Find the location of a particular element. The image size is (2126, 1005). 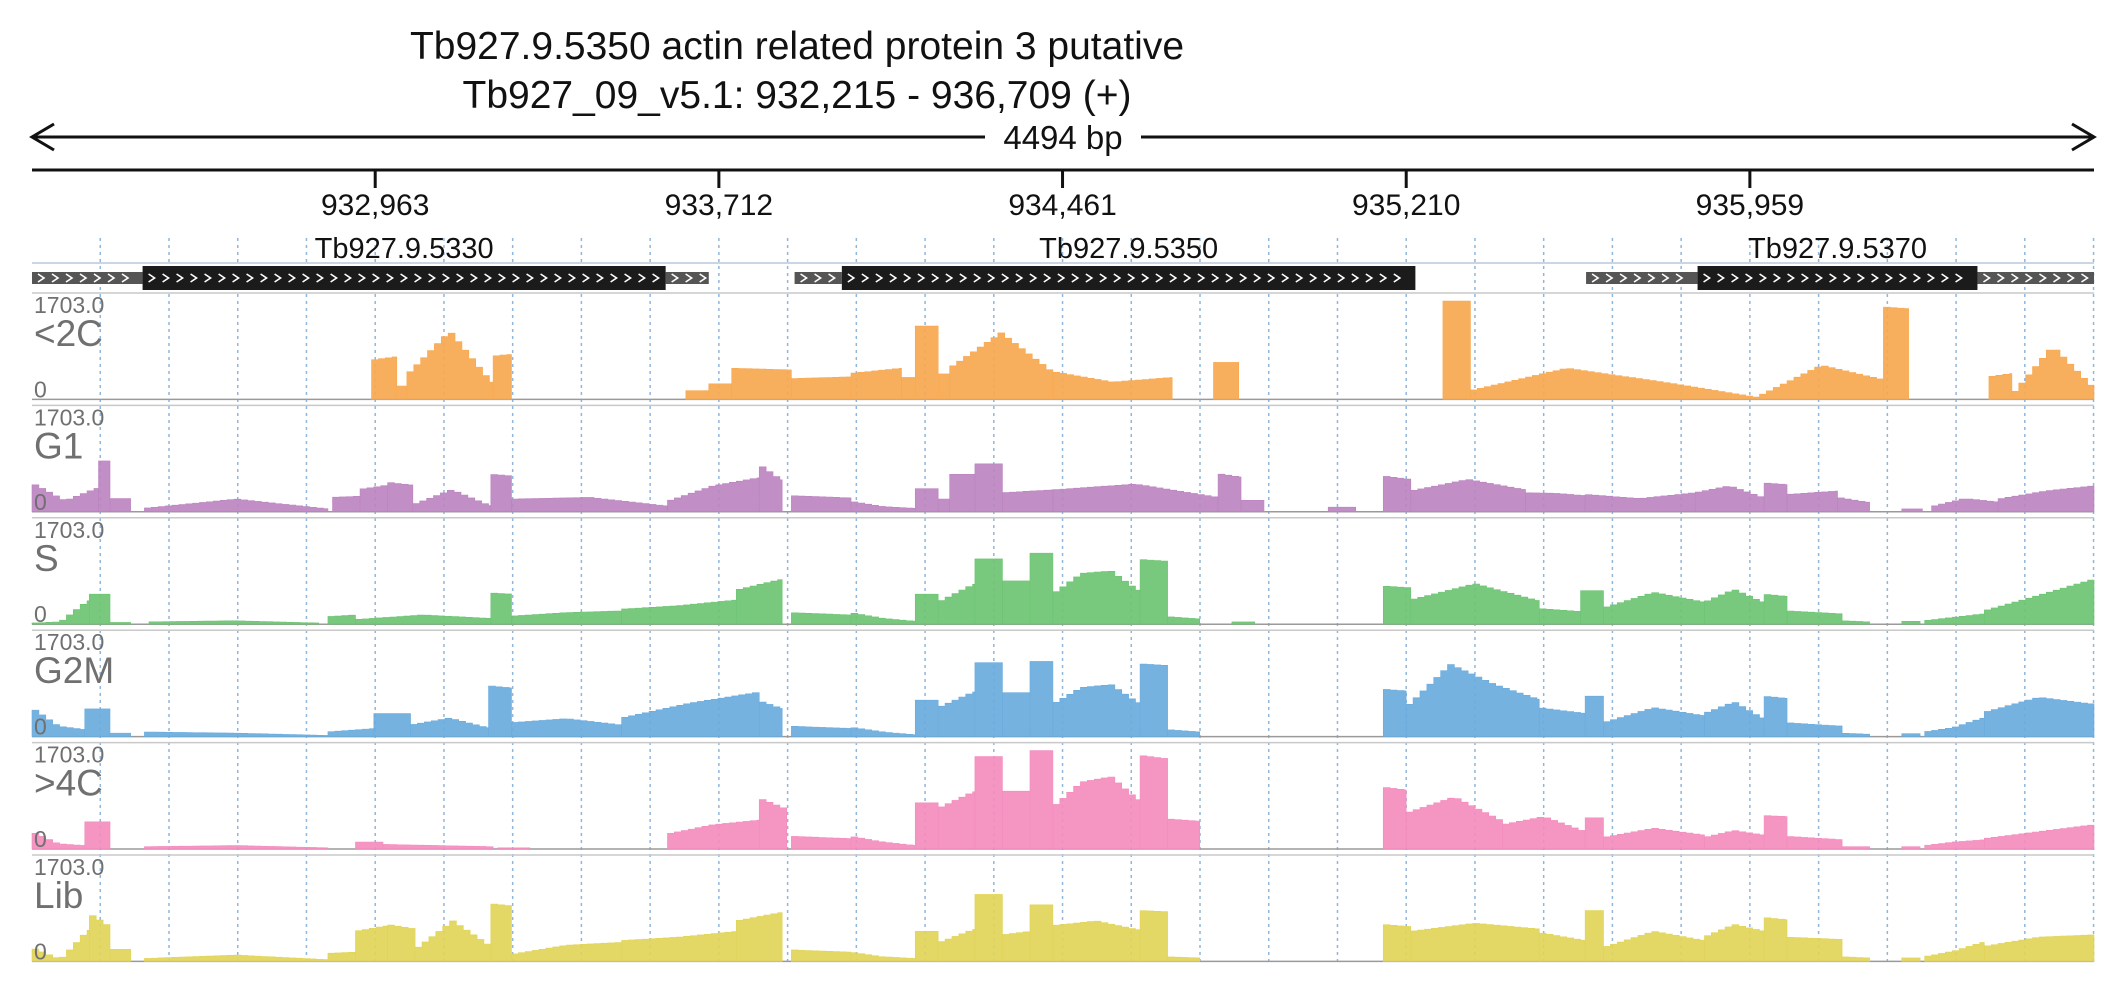

gene-model: Tb927.9.5350 is located at coordinates (1105, 261).